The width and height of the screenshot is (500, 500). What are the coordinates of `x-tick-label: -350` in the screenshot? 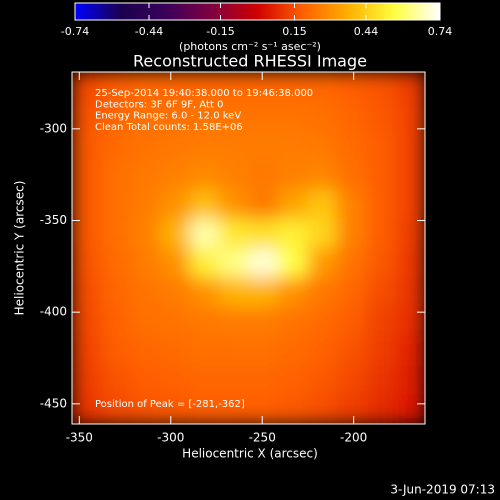 It's located at (79, 438).